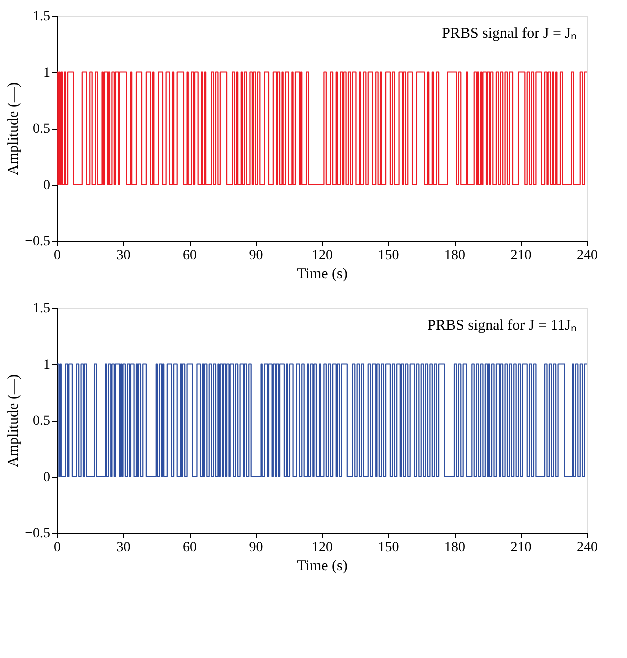 This screenshot has width=627, height=658. Describe the element at coordinates (502, 326) in the screenshot. I see `annotation: PRBS signal for J = 11Jₙ` at that location.